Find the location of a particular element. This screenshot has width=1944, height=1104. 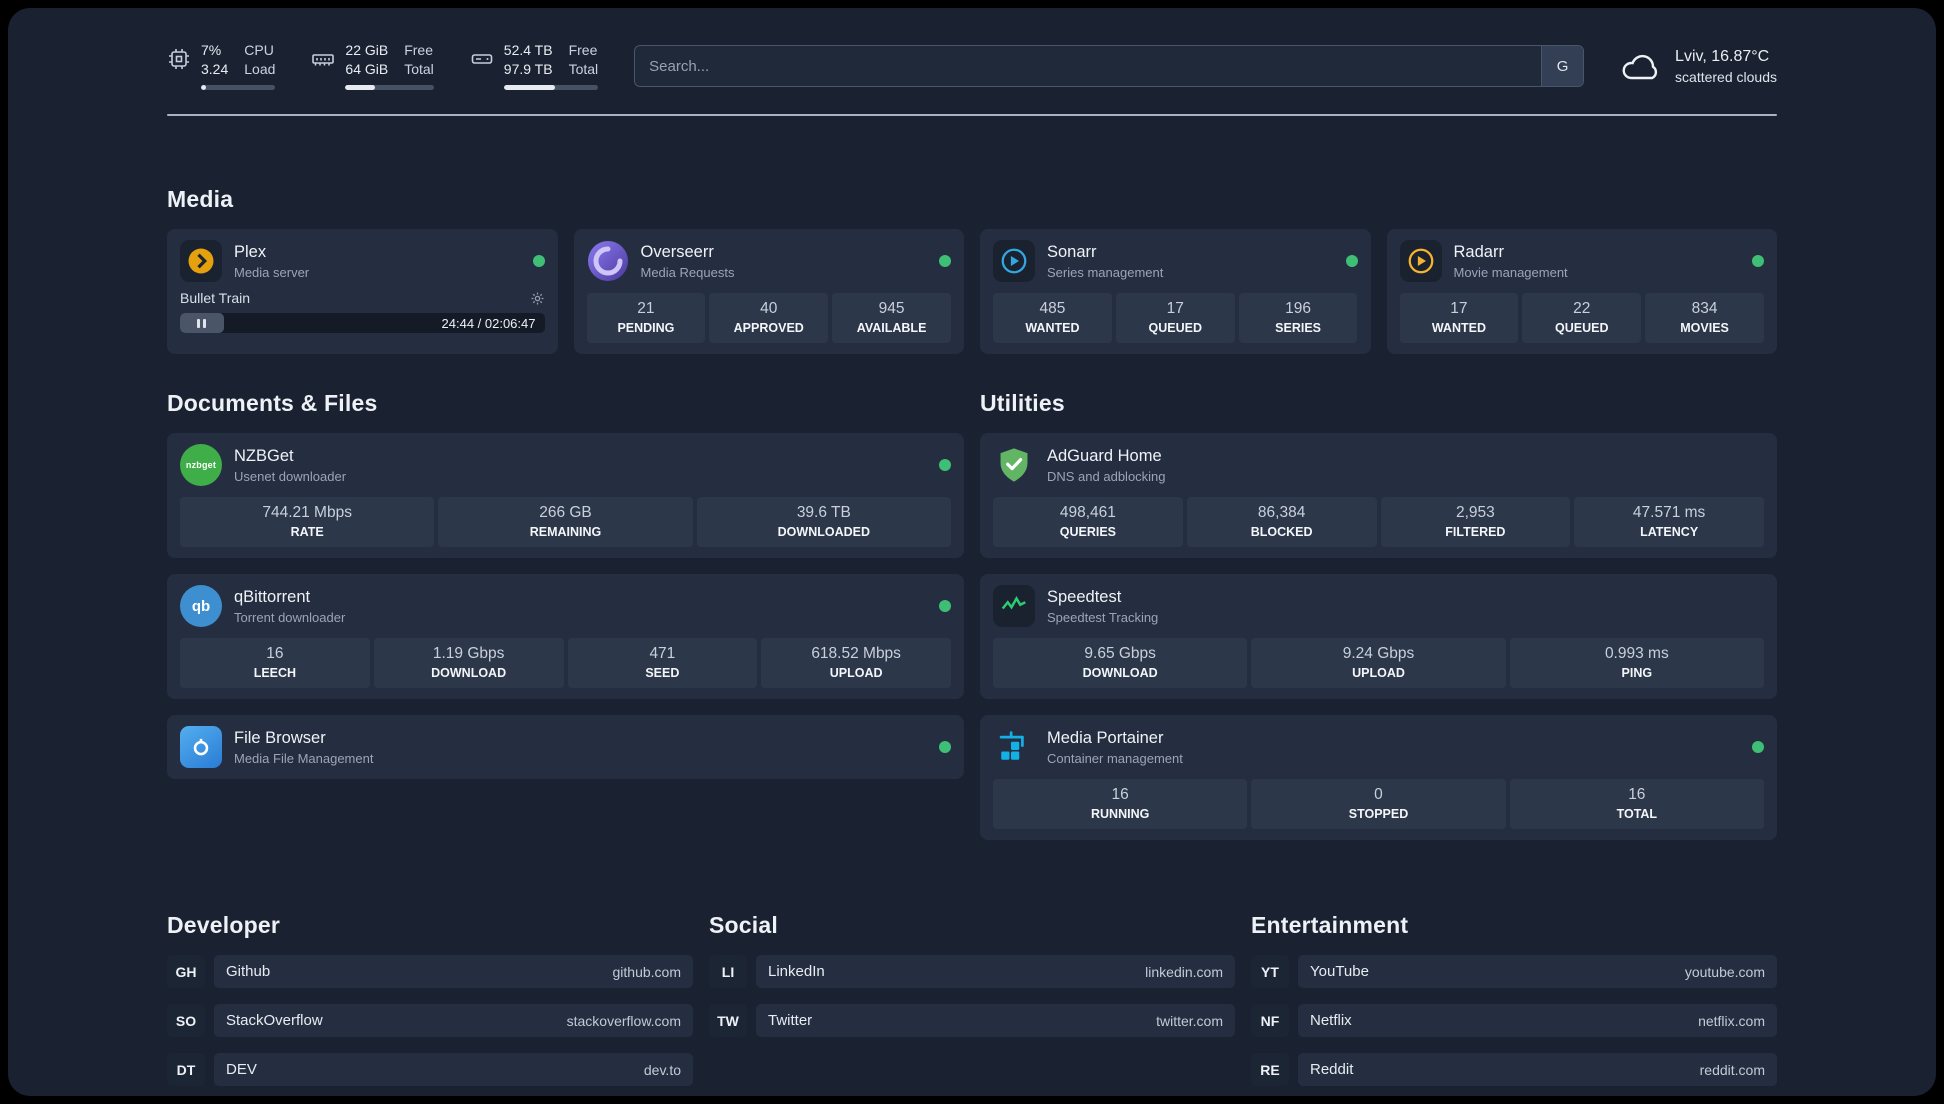

bookmark-twitter: TW Twitter twitter.com is located at coordinates (972, 1020).